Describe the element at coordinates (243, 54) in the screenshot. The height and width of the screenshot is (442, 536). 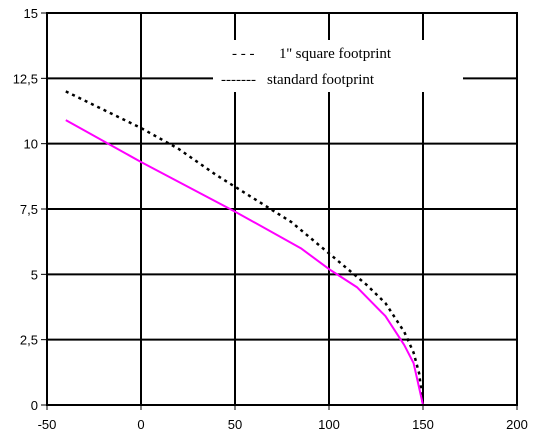
I see `legend-marker-1: - - -` at that location.